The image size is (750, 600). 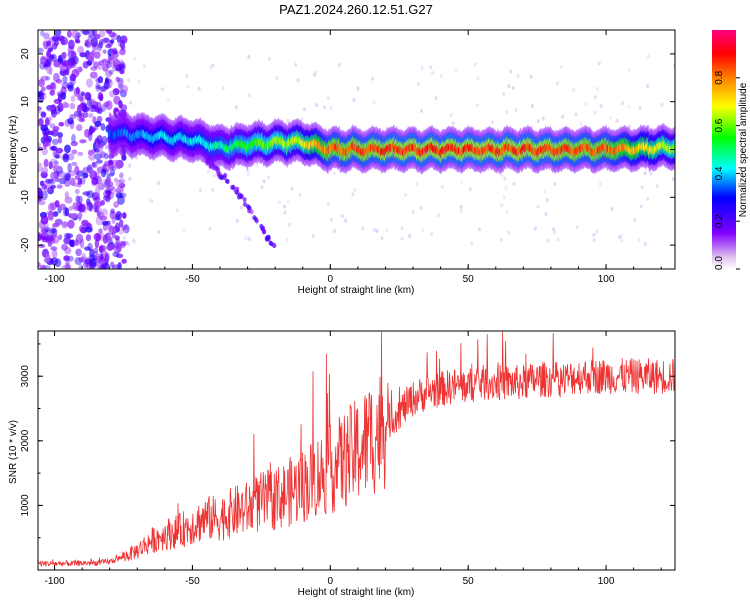 What do you see at coordinates (25, 149) in the screenshot?
I see `y-tick-label: 0` at bounding box center [25, 149].